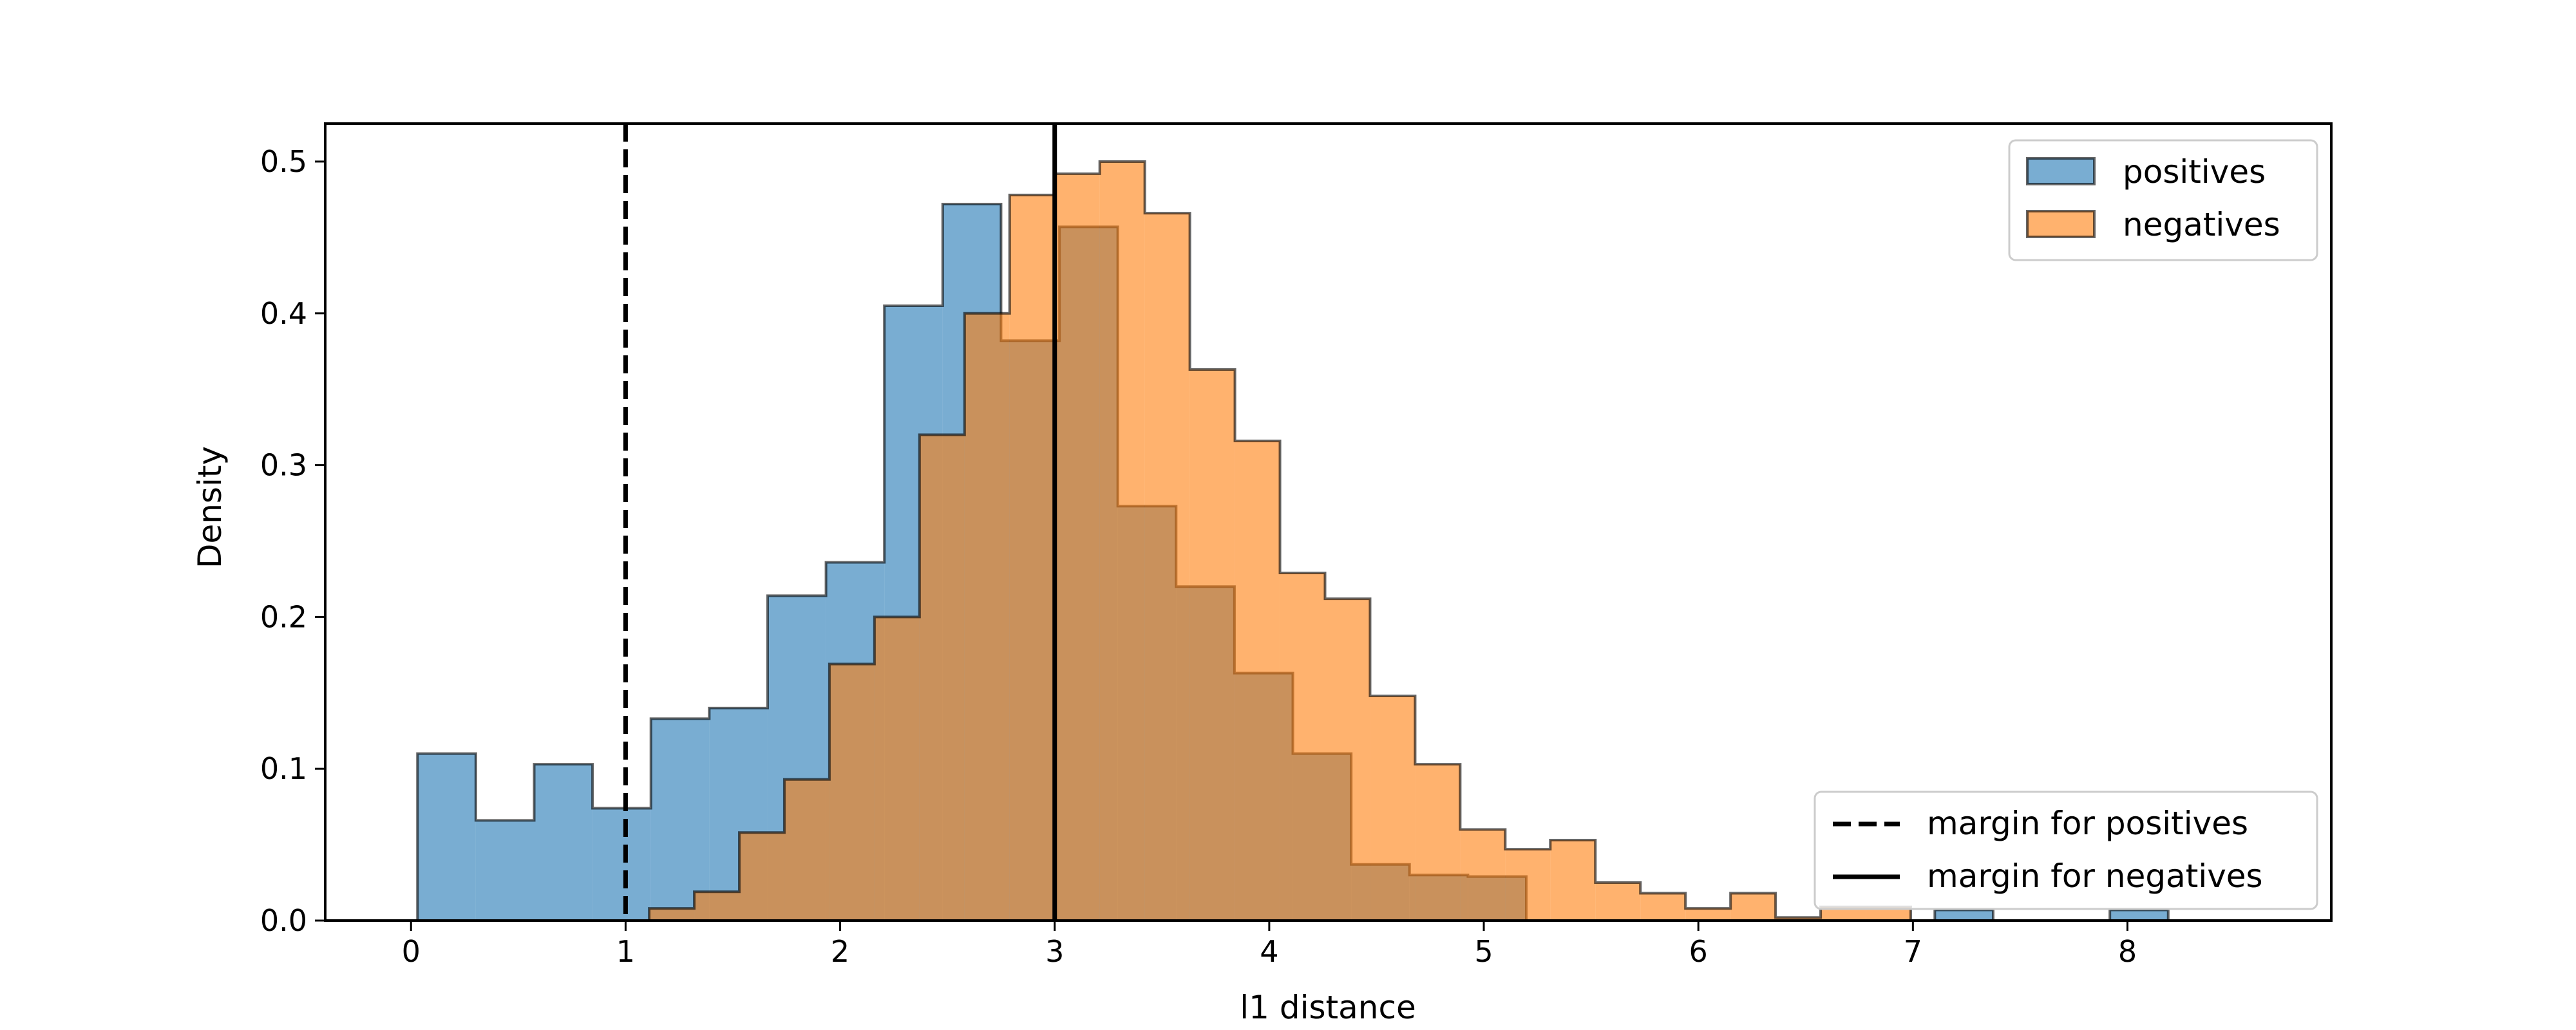  Describe the element at coordinates (1698, 952) in the screenshot. I see `x-tick-label: 6` at that location.